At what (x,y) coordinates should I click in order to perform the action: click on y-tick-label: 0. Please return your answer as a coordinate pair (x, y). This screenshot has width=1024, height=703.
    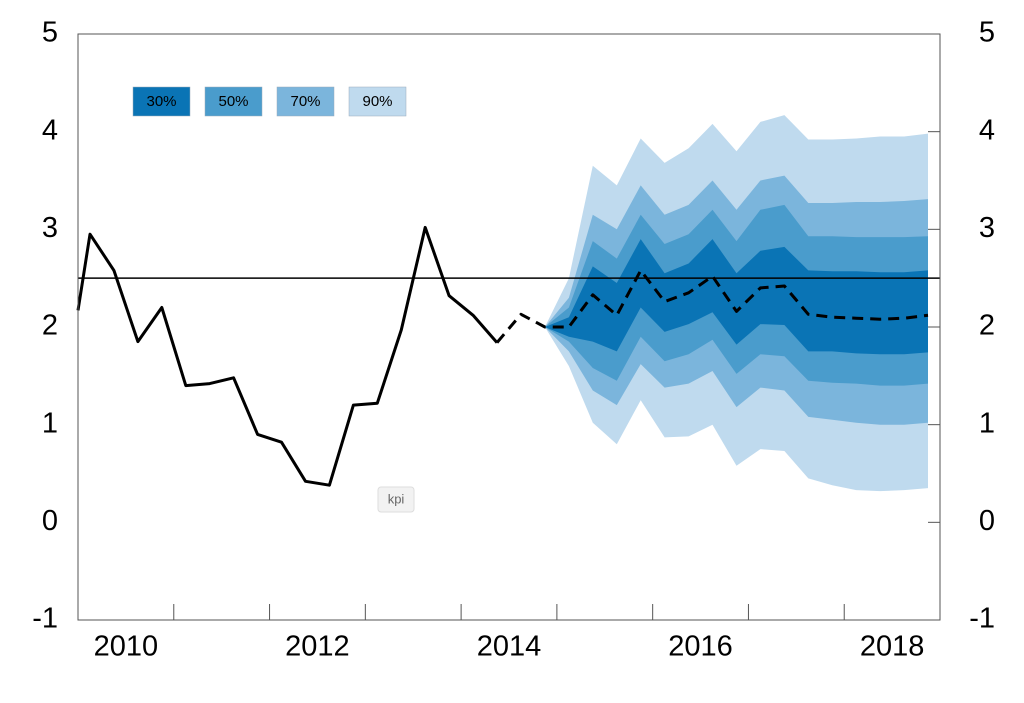
    Looking at the image, I should click on (50, 521).